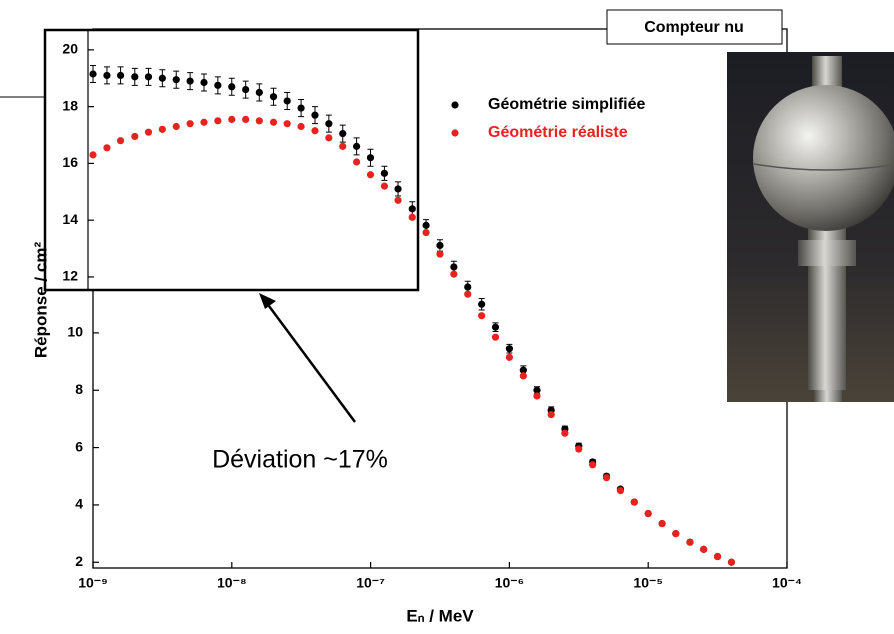  What do you see at coordinates (823, 167) in the screenshot?
I see `photo-seam` at bounding box center [823, 167].